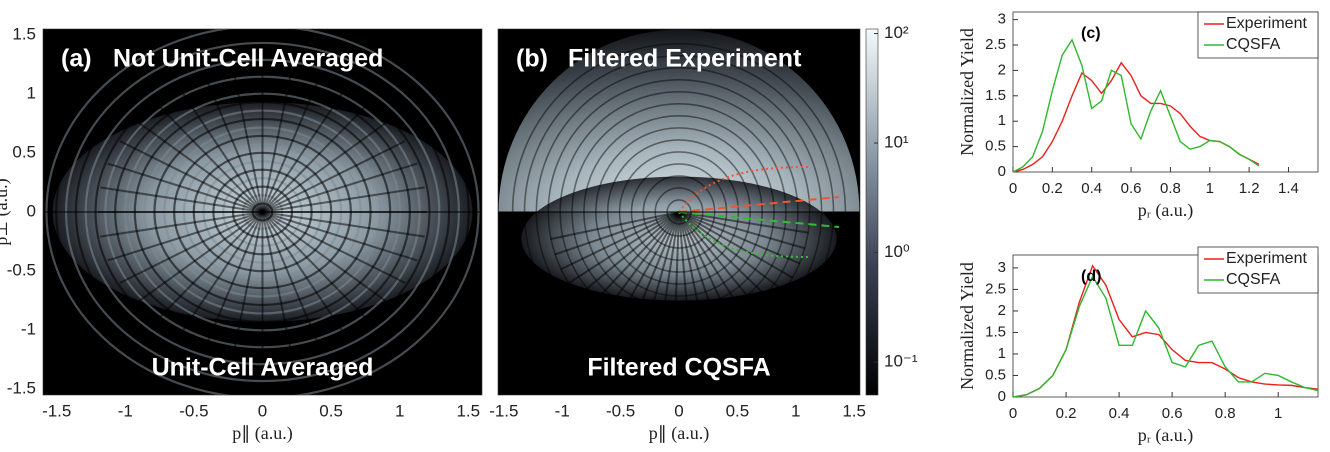 This screenshot has width=1330, height=452. Describe the element at coordinates (896, 32) in the screenshot. I see `colorbar-tick-label: 10²` at that location.